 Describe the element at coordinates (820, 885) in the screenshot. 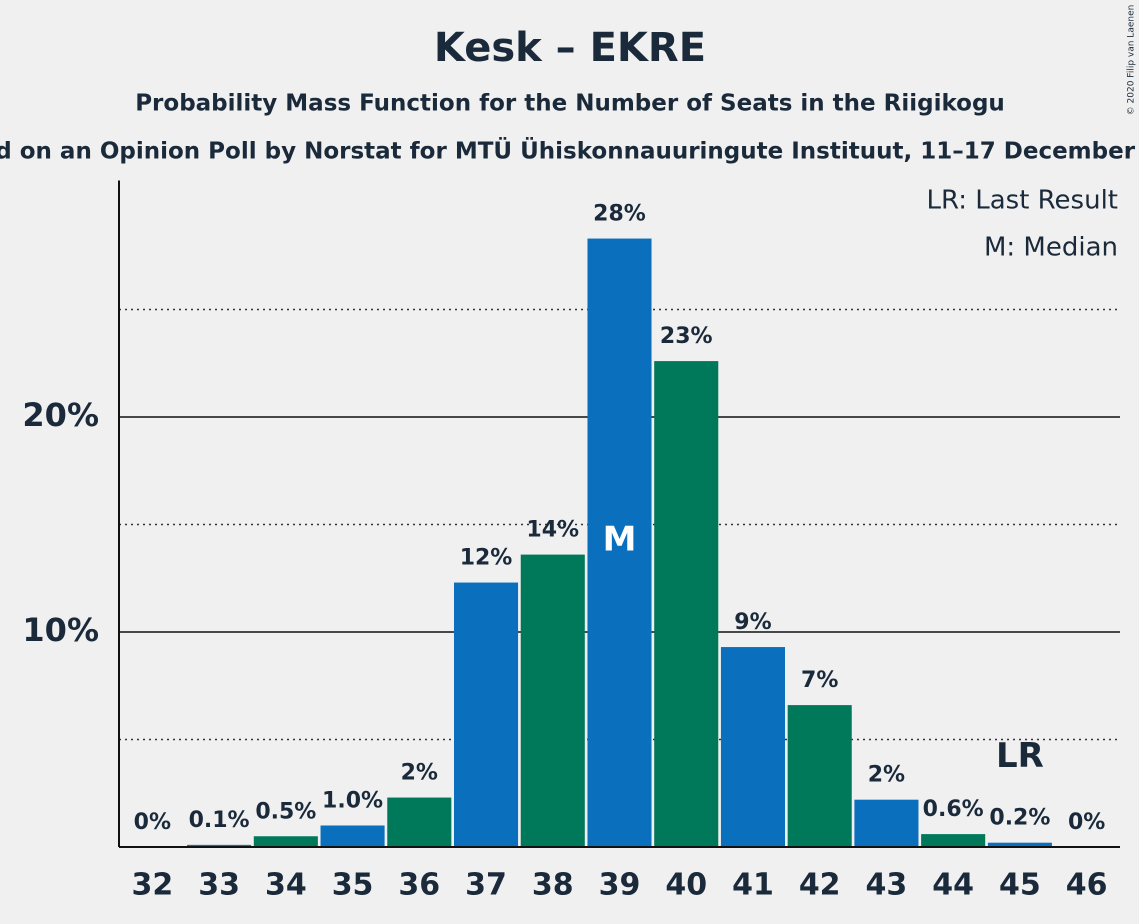

I see `x-tick-label: 42` at that location.